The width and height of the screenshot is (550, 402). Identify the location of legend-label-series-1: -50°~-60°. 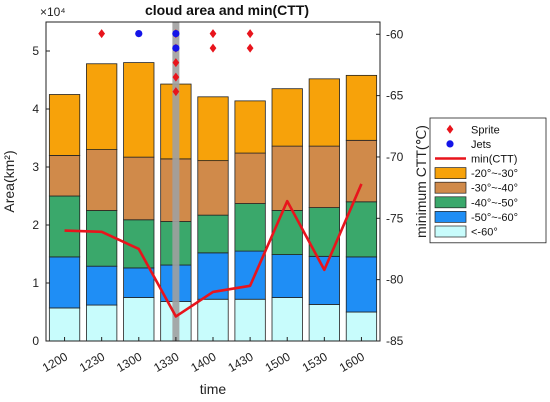
(494, 218).